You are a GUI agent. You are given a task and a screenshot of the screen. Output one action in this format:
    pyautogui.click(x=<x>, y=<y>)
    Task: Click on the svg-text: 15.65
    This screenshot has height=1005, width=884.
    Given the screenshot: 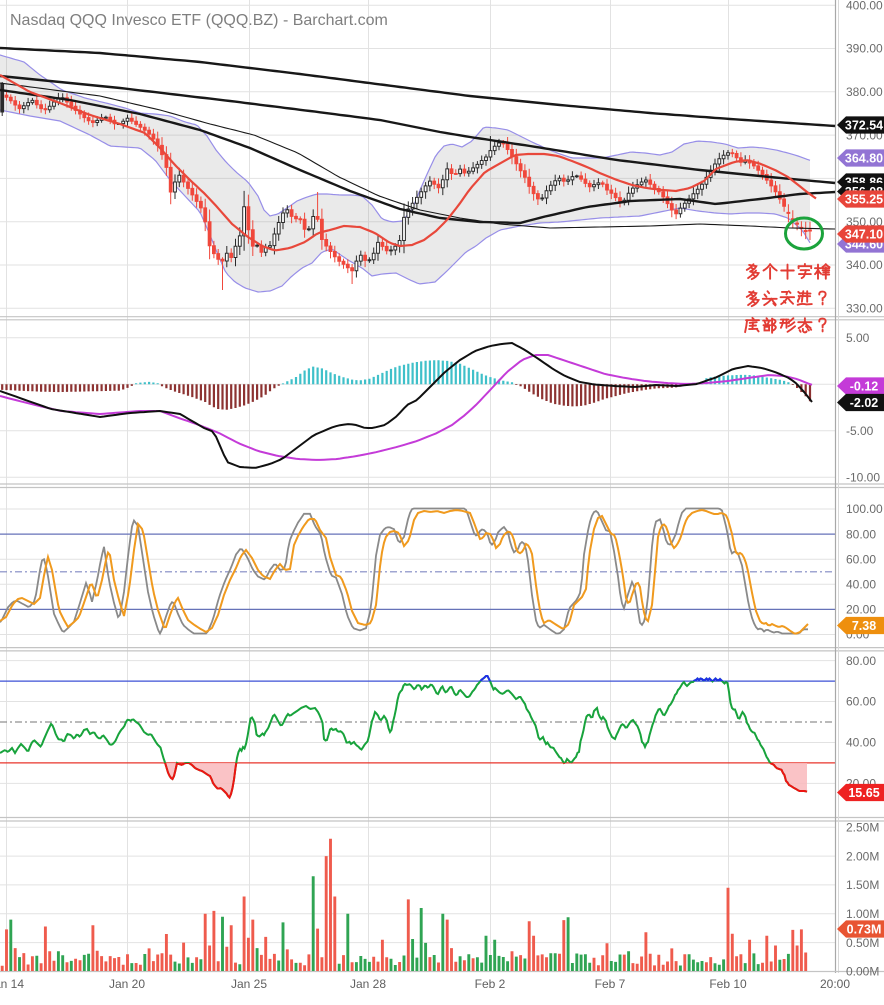 What is the action you would take?
    pyautogui.click(x=863, y=793)
    